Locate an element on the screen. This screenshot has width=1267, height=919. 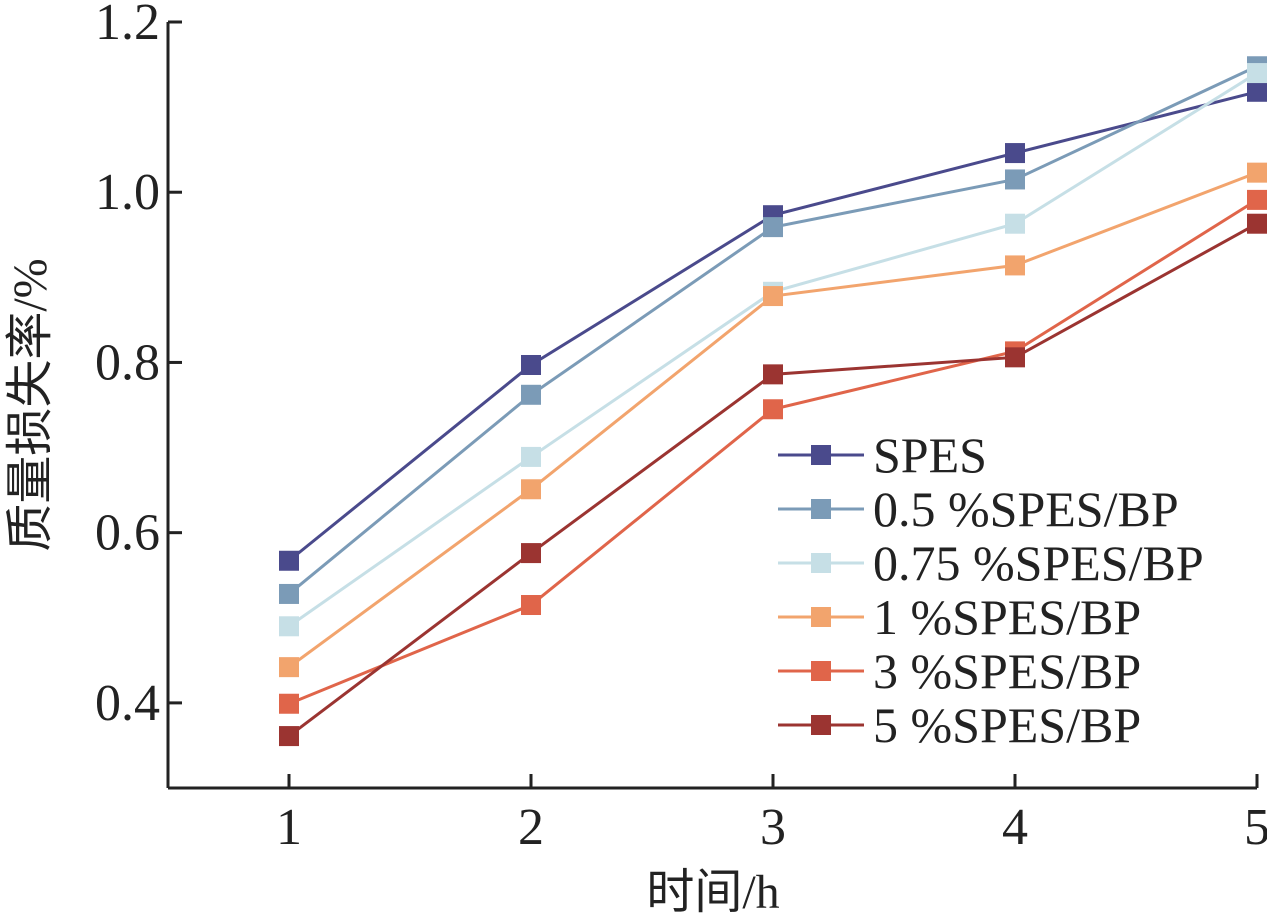
legend-item: 3 %SPES/BP is located at coordinates (959, 671).